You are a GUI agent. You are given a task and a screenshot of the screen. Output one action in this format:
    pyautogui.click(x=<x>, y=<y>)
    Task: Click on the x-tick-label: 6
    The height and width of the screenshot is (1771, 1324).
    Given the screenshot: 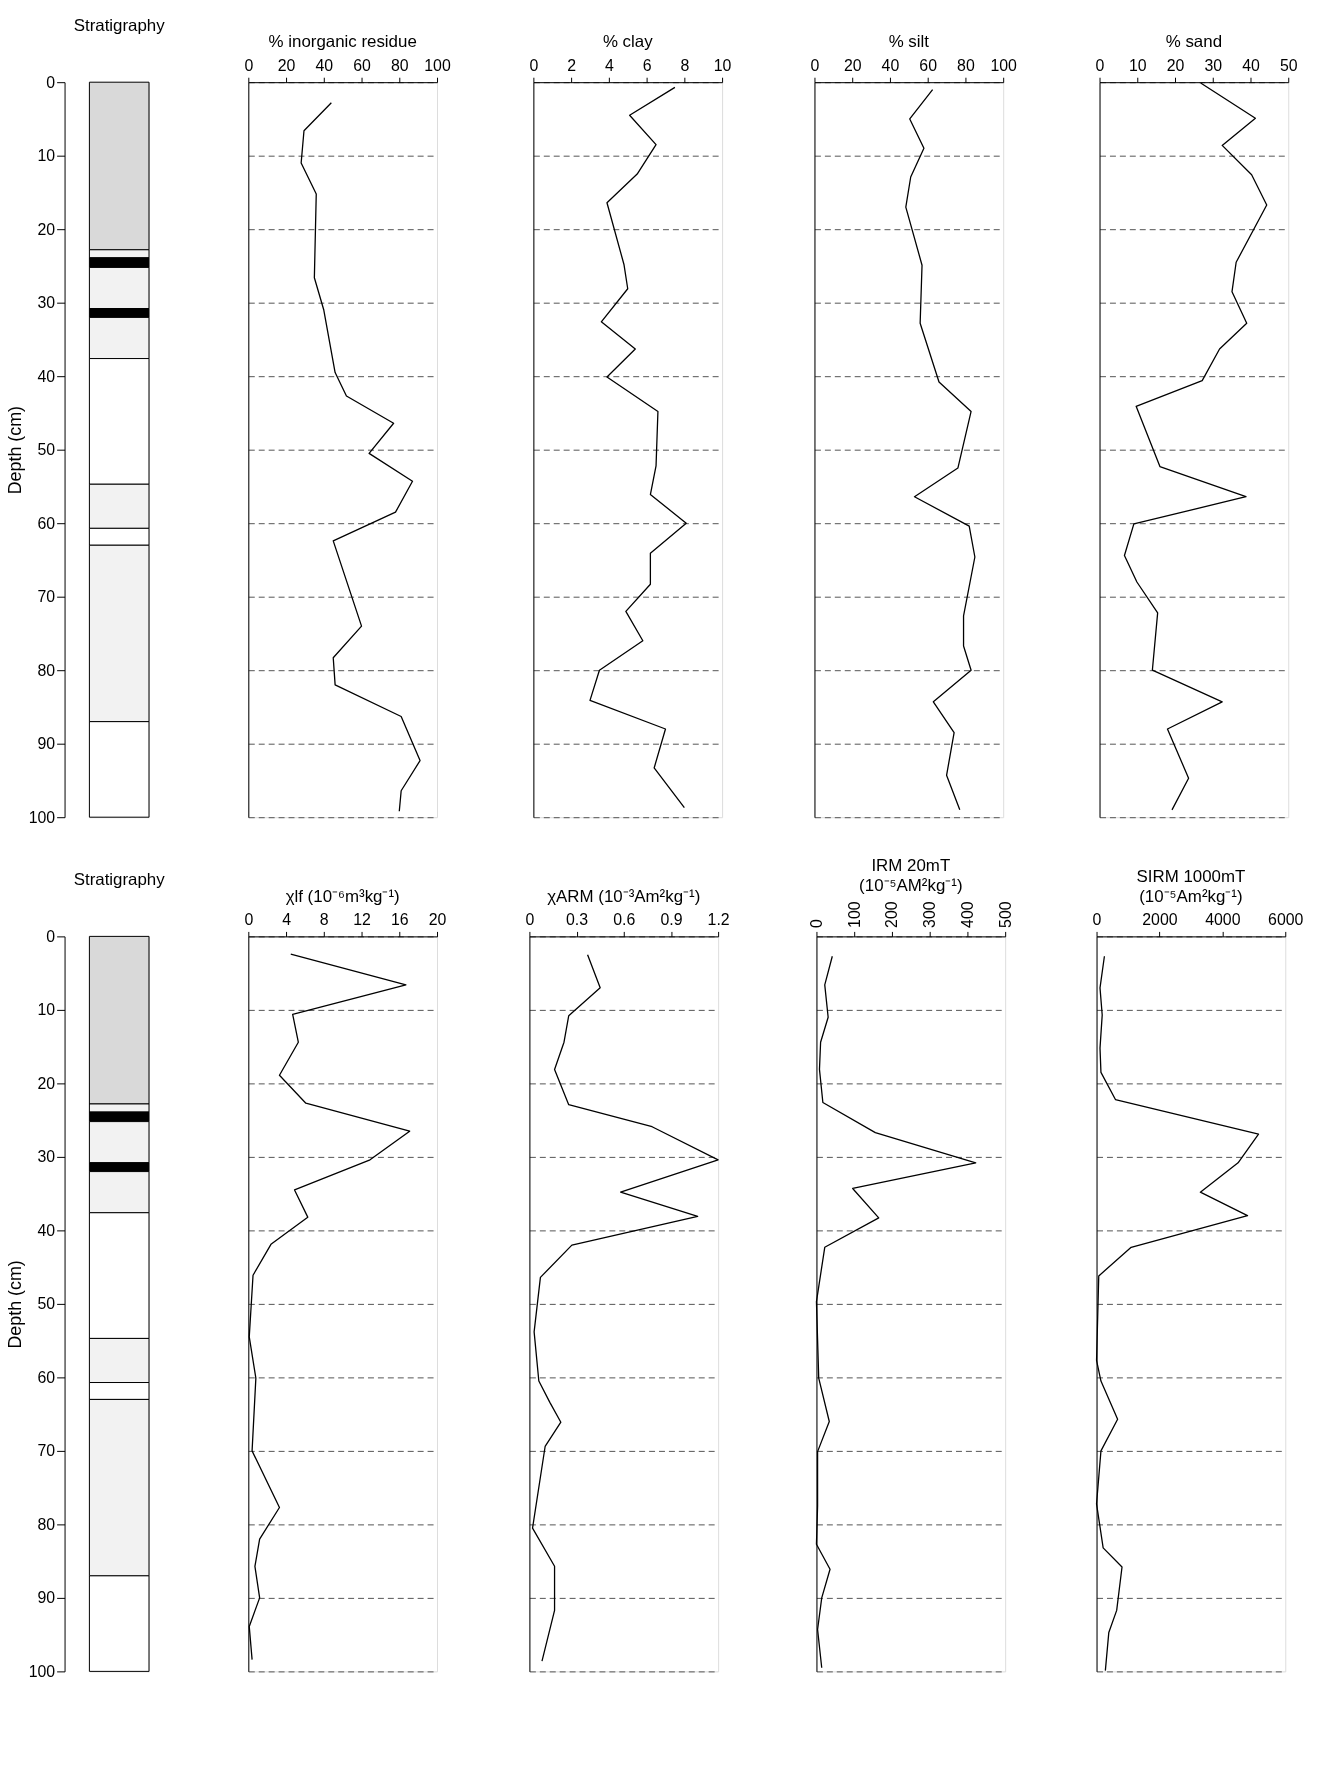 What is the action you would take?
    pyautogui.click(x=647, y=65)
    